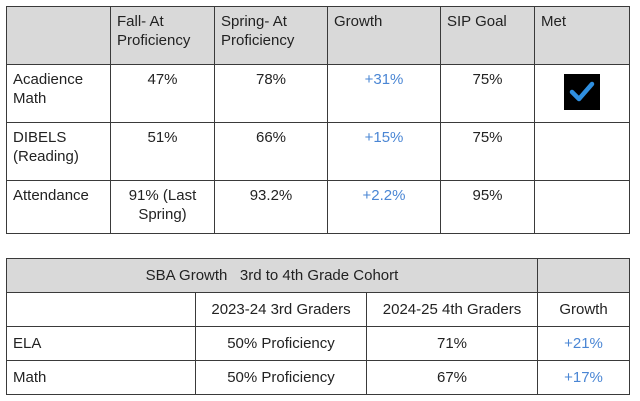 Image resolution: width=640 pixels, height=401 pixels. What do you see at coordinates (583, 343) in the screenshot?
I see `growth-value: +21%` at bounding box center [583, 343].